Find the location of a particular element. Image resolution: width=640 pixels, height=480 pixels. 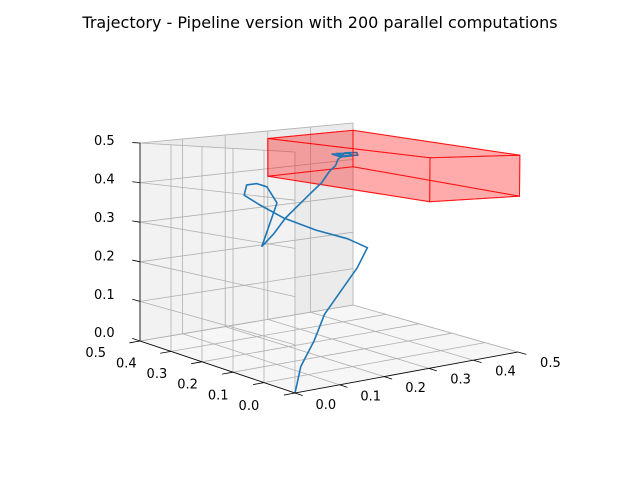

y-tick-label: 0.0 is located at coordinates (249, 406).